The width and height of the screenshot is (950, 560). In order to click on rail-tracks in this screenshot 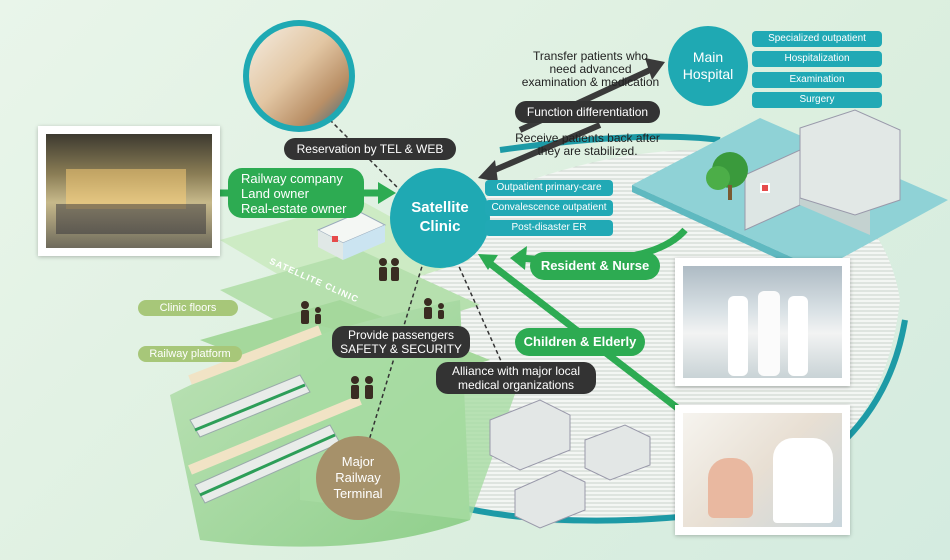, I will do `click(275, 400)`.